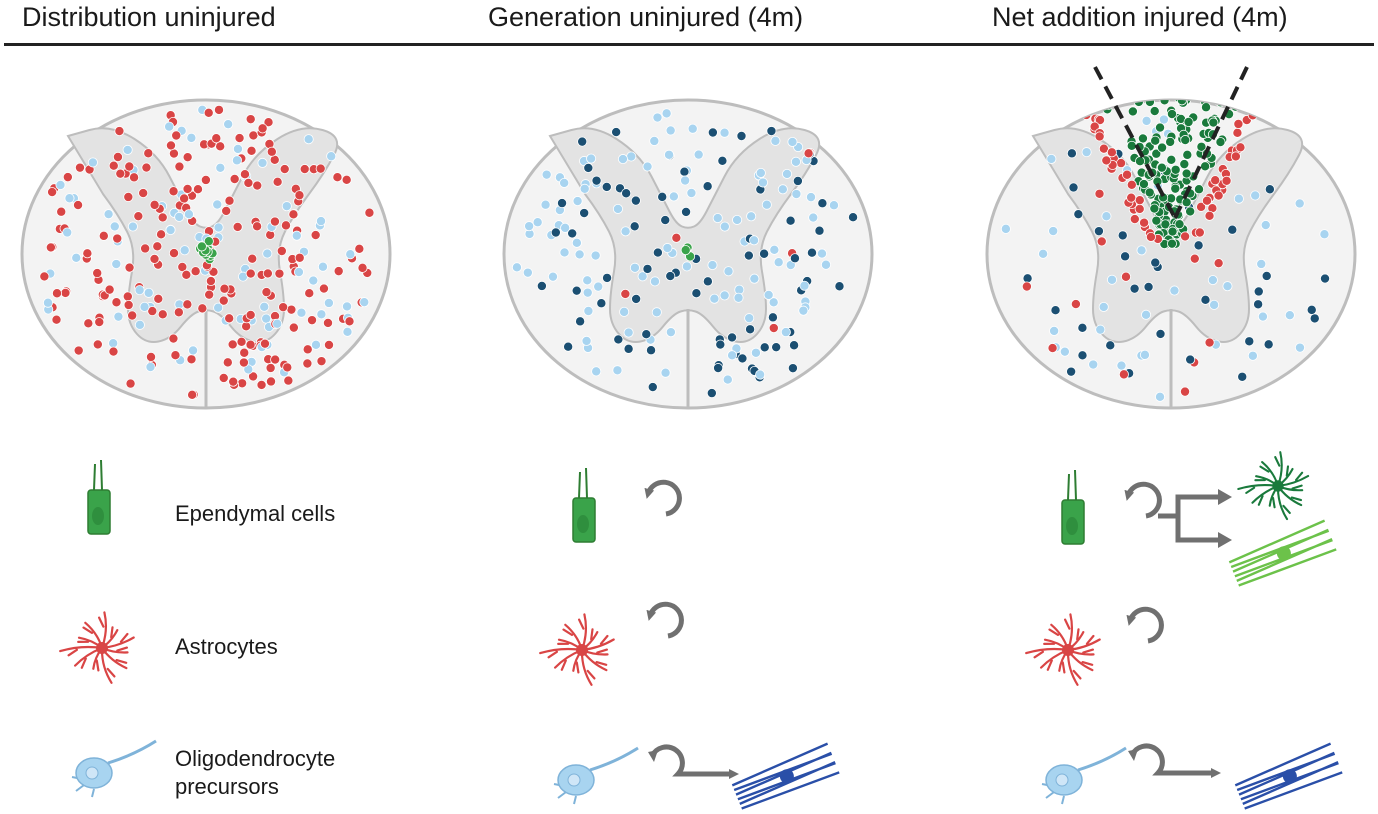 This screenshot has width=1378, height=814. Describe the element at coordinates (149, 17) in the screenshot. I see `title-distribution-uninjured: Distribution uninjured` at that location.